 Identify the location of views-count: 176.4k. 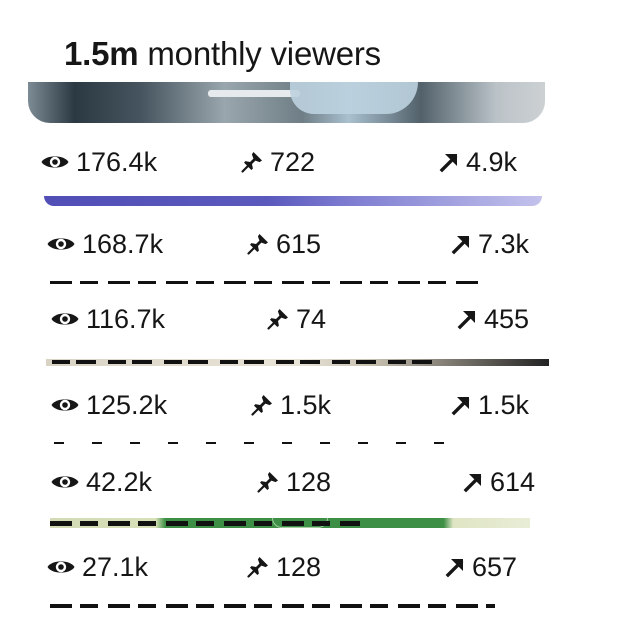
(117, 162).